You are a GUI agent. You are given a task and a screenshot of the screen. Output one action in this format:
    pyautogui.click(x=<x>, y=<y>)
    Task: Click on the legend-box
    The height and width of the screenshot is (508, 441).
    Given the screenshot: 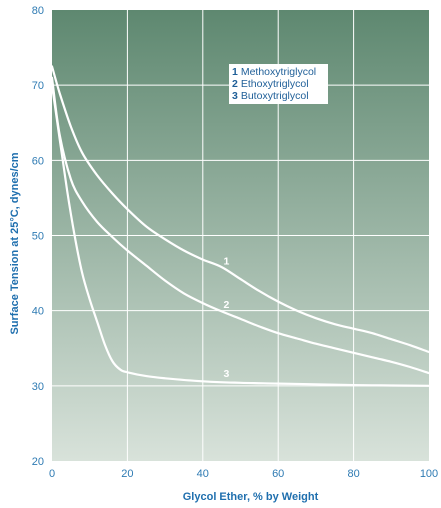 What is the action you would take?
    pyautogui.click(x=278, y=84)
    